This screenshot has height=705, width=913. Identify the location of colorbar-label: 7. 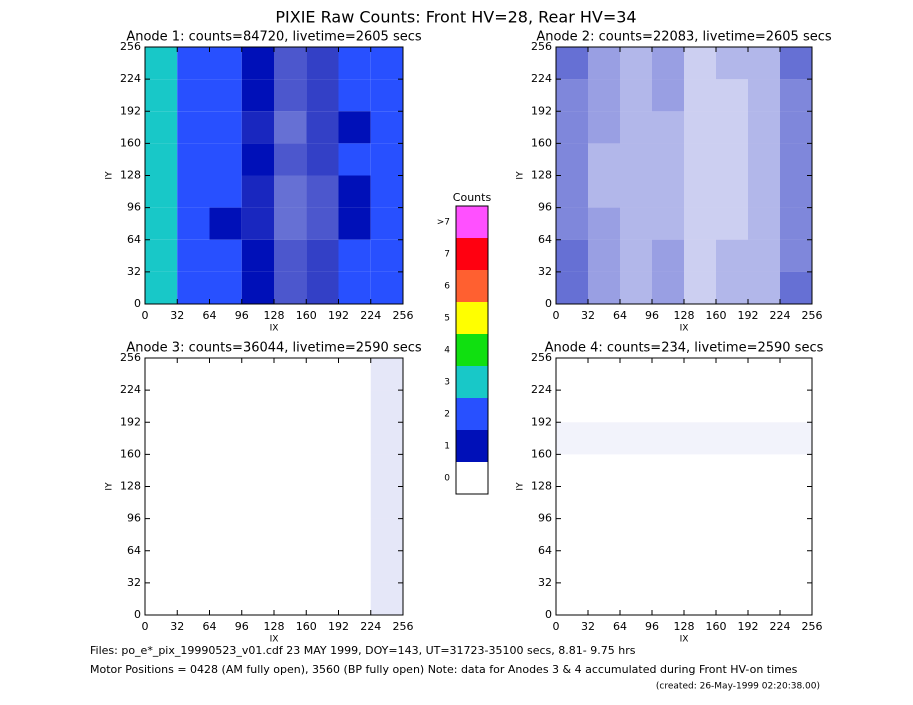
(447, 255).